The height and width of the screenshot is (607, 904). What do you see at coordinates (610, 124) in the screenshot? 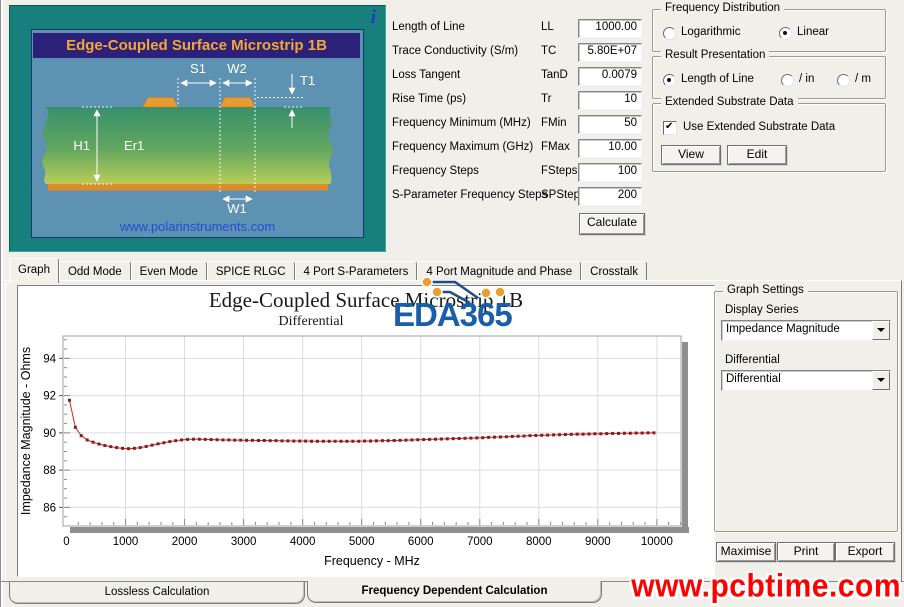
I see `frequency-minimum-input: 50` at bounding box center [610, 124].